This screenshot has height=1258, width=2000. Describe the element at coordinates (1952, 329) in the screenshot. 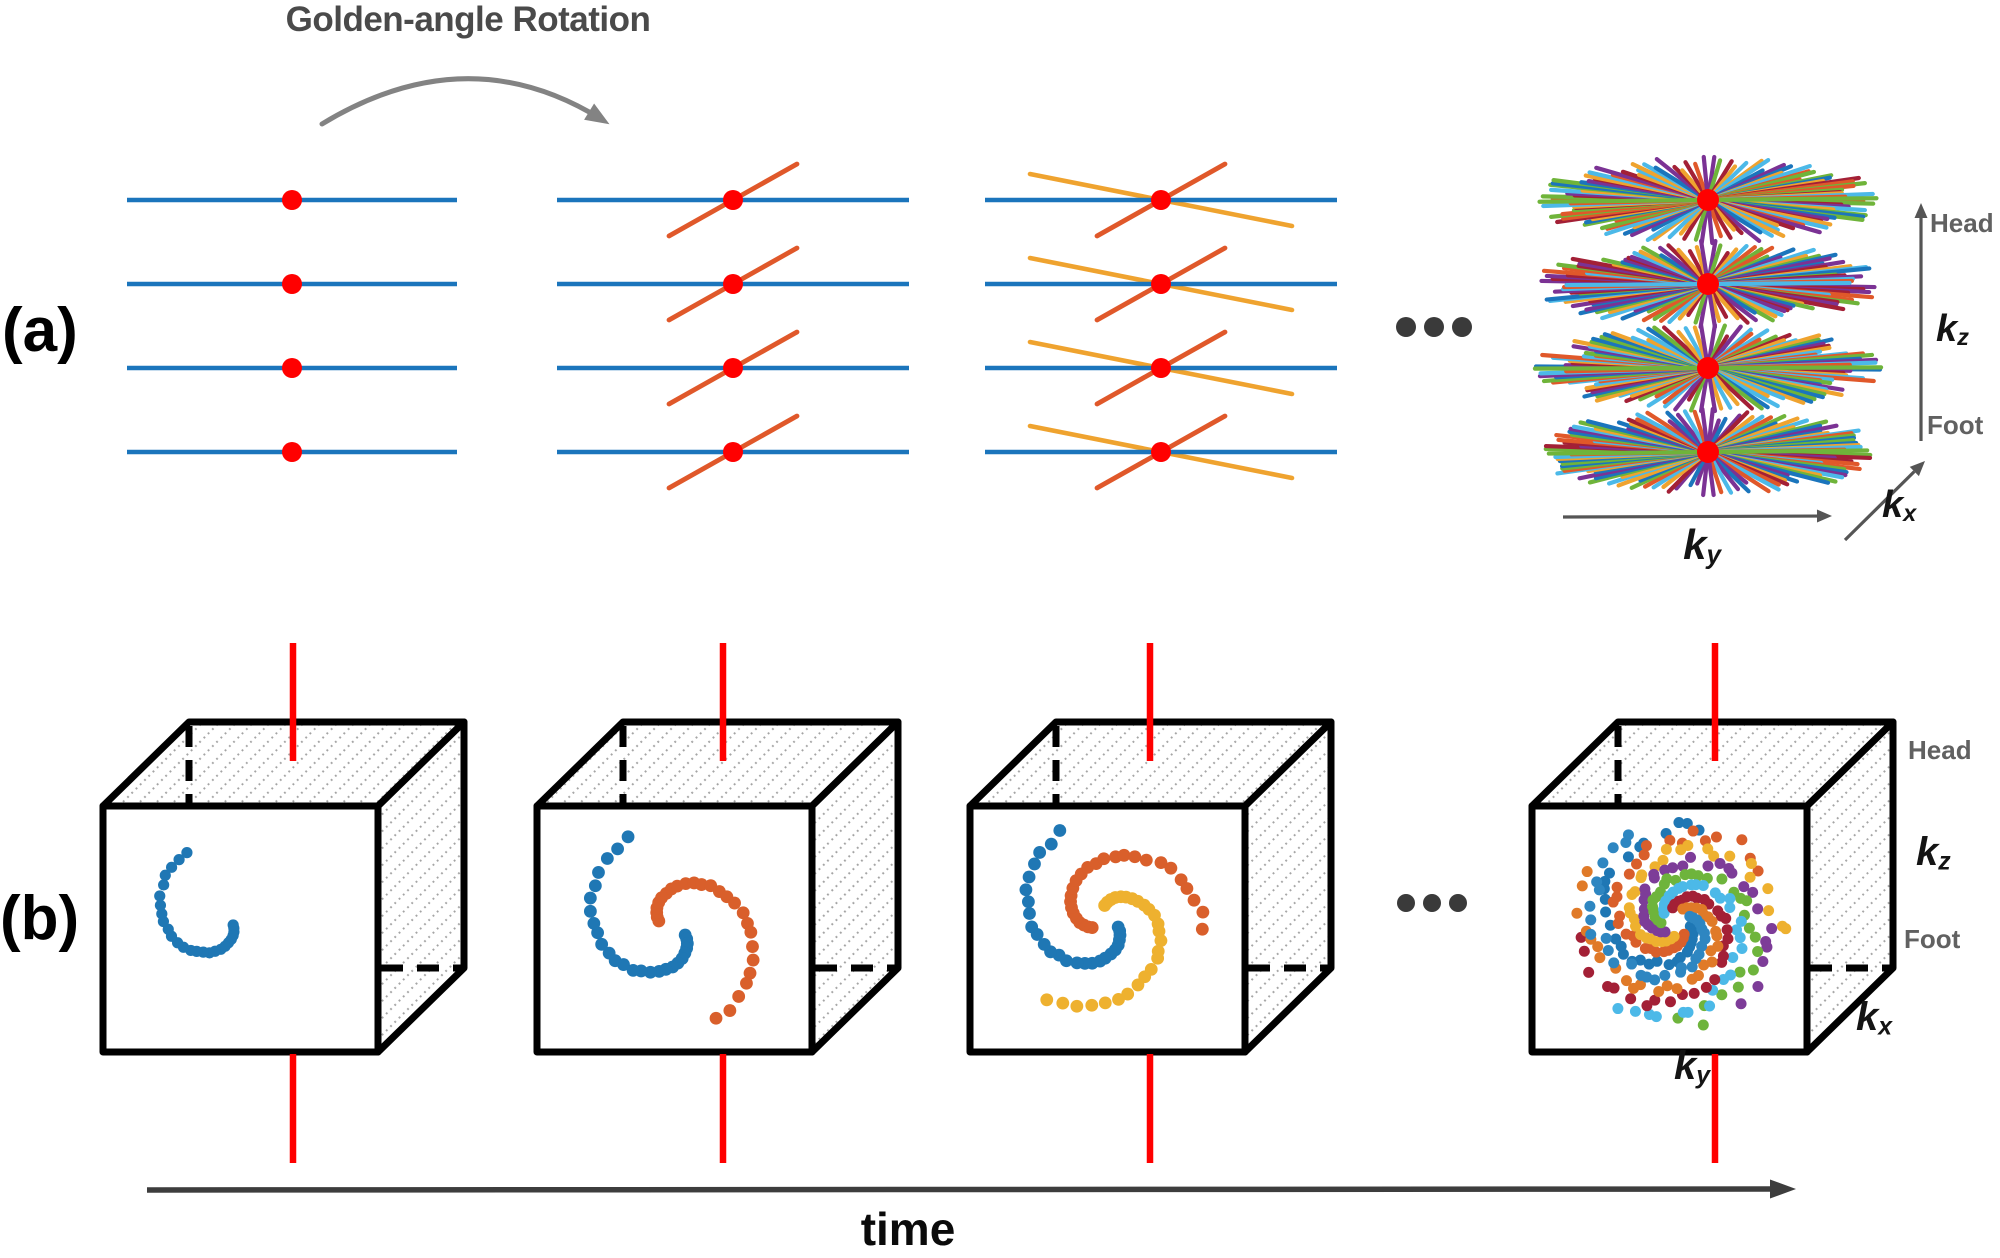

I see `kz-axis-label-kspace: kz` at that location.